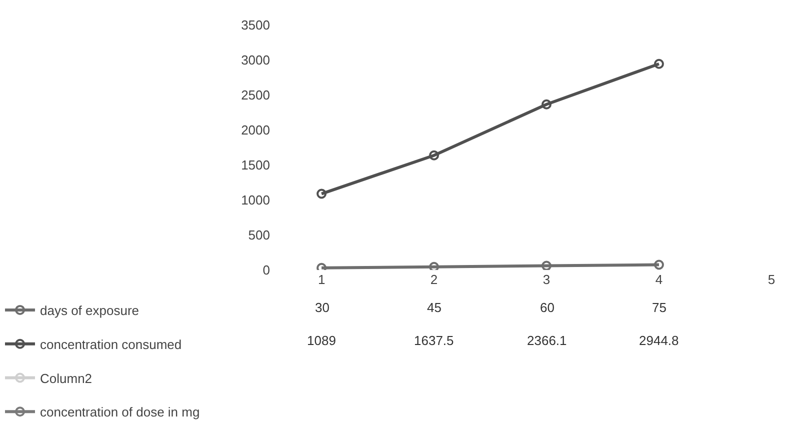  Describe the element at coordinates (546, 279) in the screenshot. I see `x-tick-label: 3` at that location.